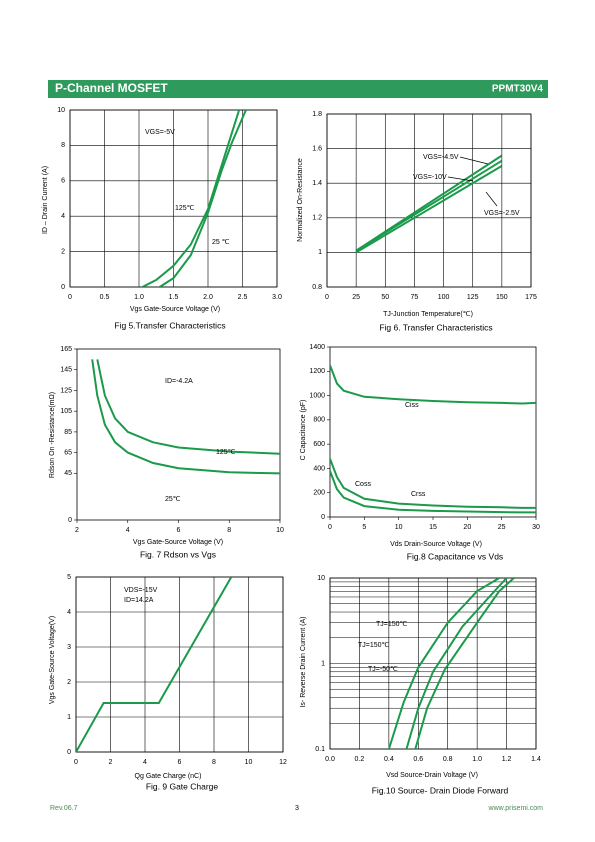 Image resolution: width=595 pixels, height=842 pixels. I want to click on footer-website: www.prisemi.com, so click(516, 808).